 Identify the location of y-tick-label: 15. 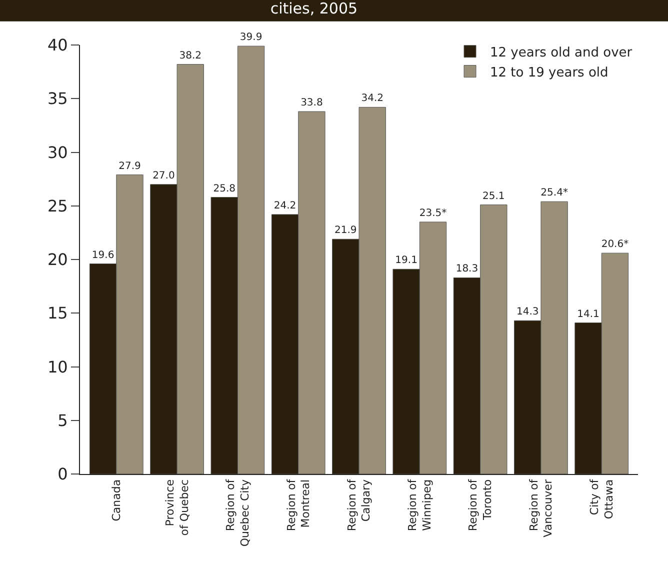
(57, 313).